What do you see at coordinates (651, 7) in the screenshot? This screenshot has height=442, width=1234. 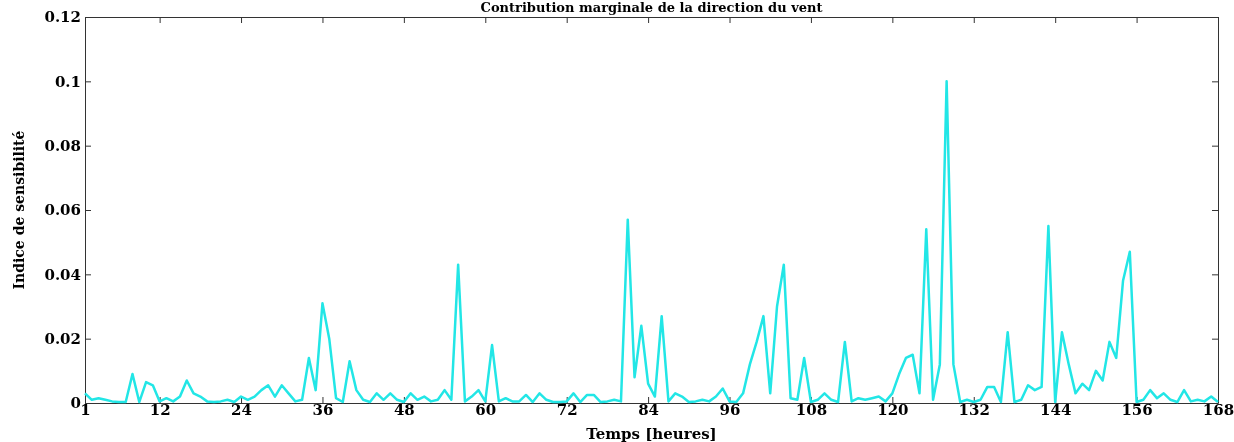 I see `chart-title: Contribution marginale de la direction du vent` at bounding box center [651, 7].